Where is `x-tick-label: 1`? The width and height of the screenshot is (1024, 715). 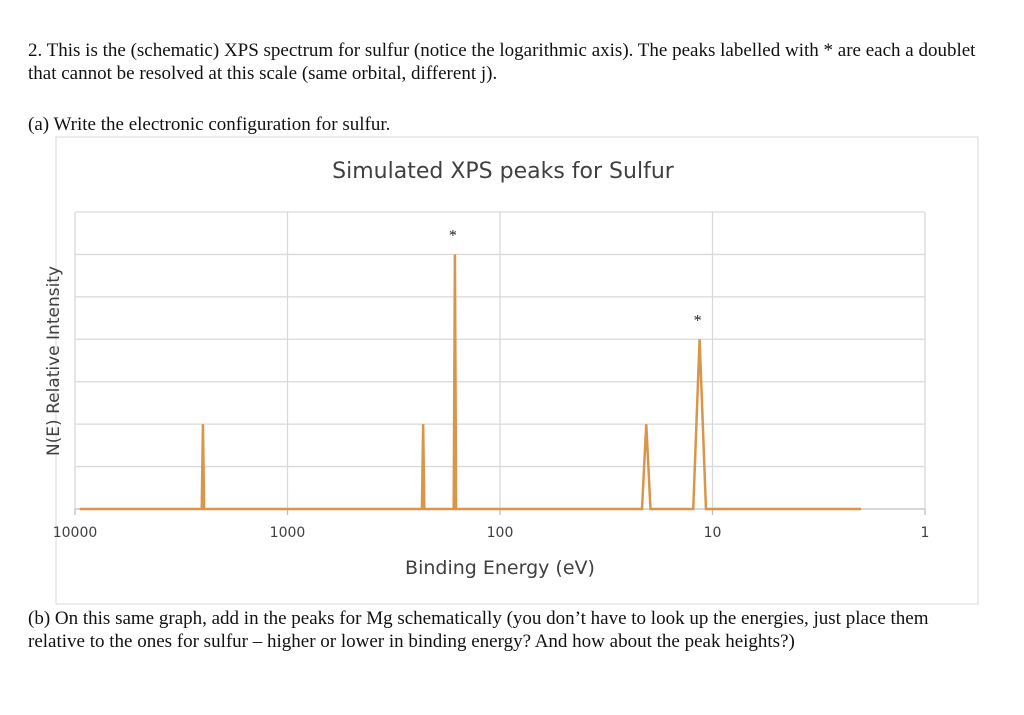 x-tick-label: 1 is located at coordinates (925, 533).